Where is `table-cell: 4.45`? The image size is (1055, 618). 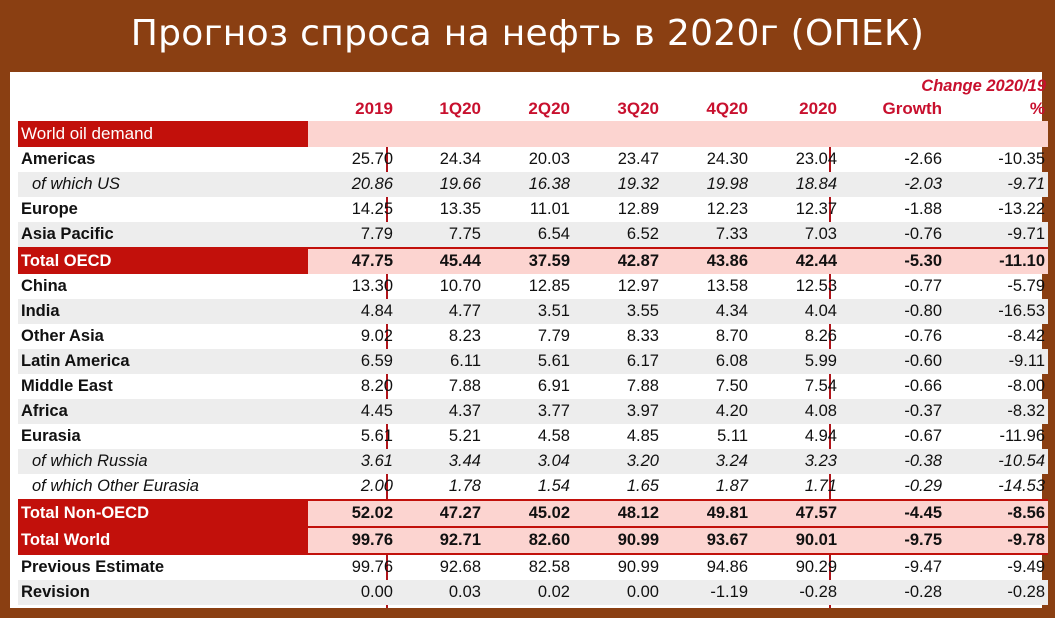
table-cell: 4.45 is located at coordinates (352, 411).